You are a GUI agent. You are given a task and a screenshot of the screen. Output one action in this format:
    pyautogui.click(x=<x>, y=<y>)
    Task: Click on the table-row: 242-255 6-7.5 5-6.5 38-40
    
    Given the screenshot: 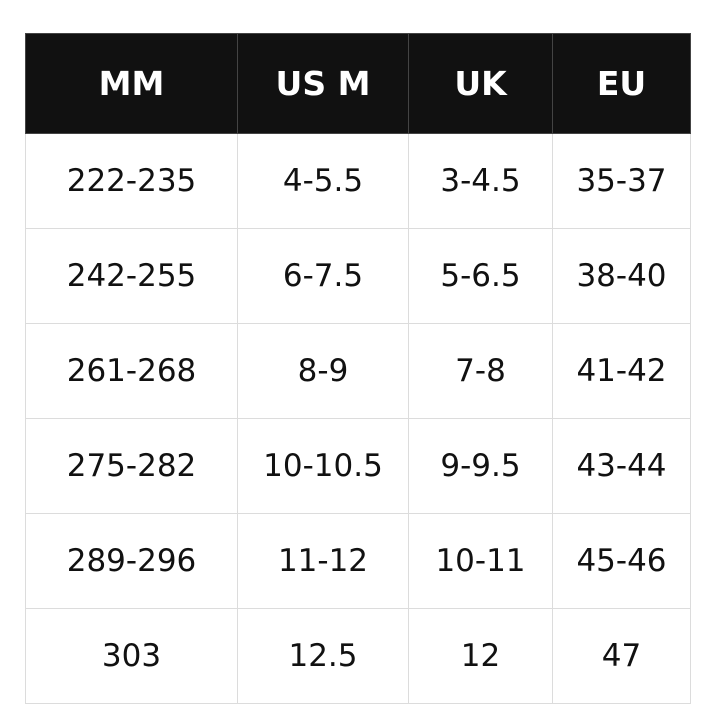 What is the action you would take?
    pyautogui.click(x=358, y=276)
    